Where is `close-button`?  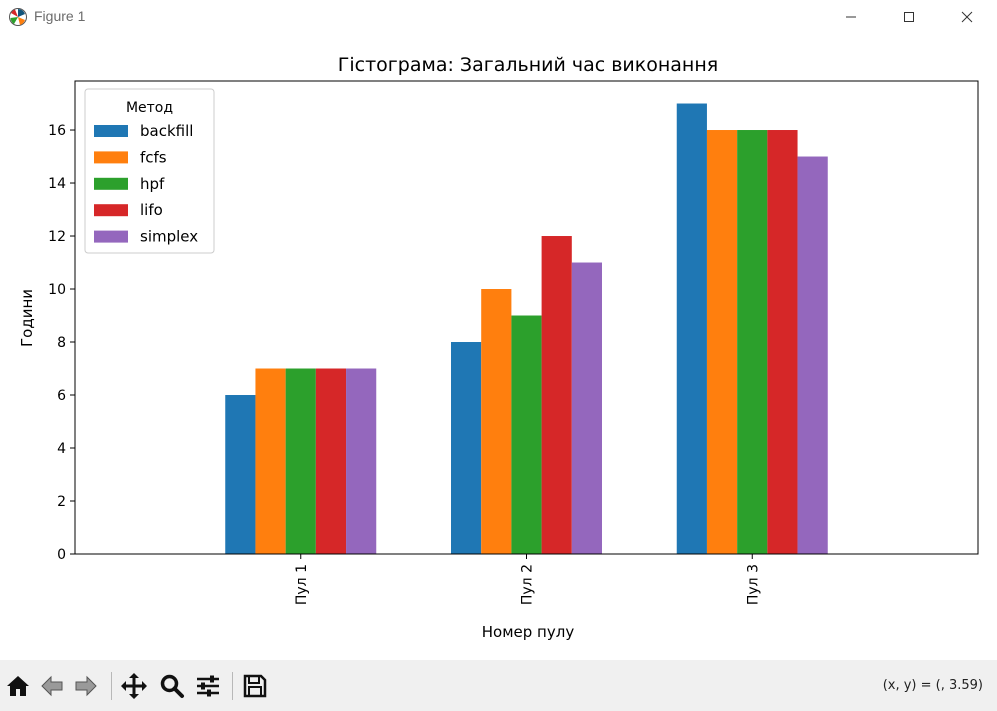
close-button is located at coordinates (967, 17).